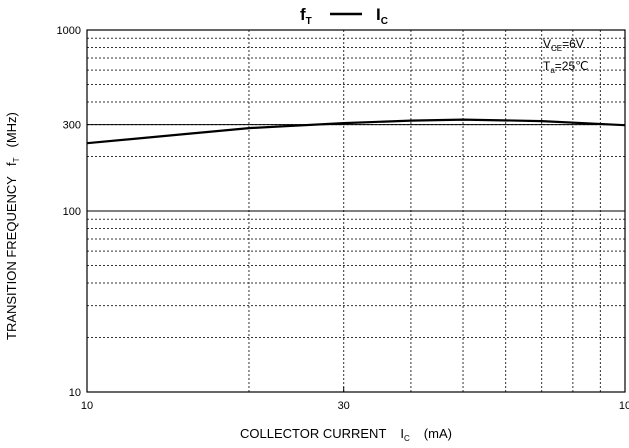 The width and height of the screenshot is (629, 448). I want to click on x-axis-text: COLLECTOR CURRENT, so click(313, 433).